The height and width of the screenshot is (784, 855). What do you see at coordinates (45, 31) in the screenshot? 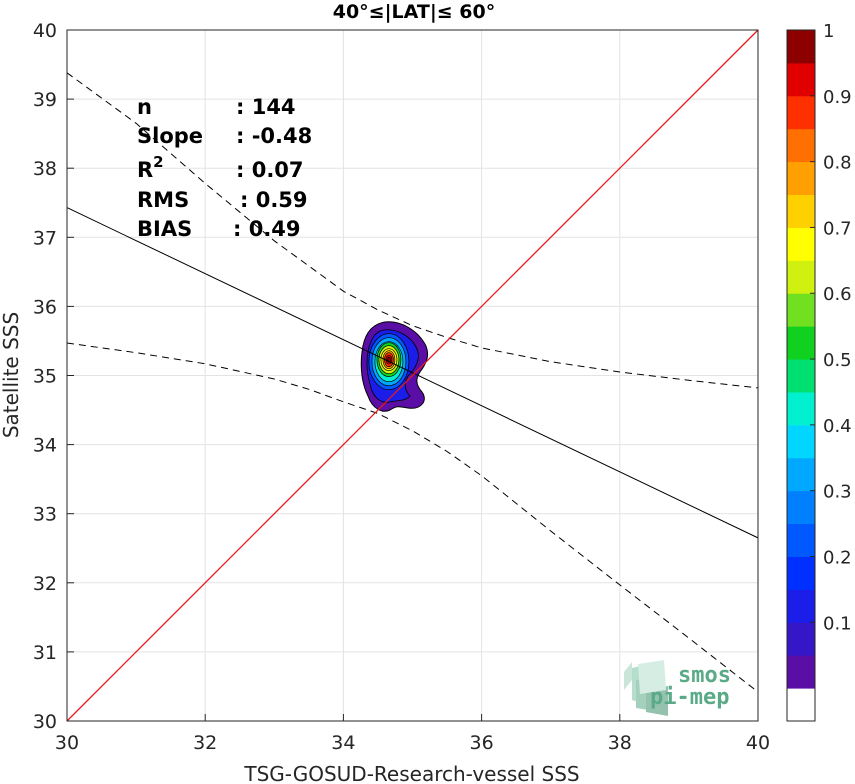
I see `y-tick-label: 40` at bounding box center [45, 31].